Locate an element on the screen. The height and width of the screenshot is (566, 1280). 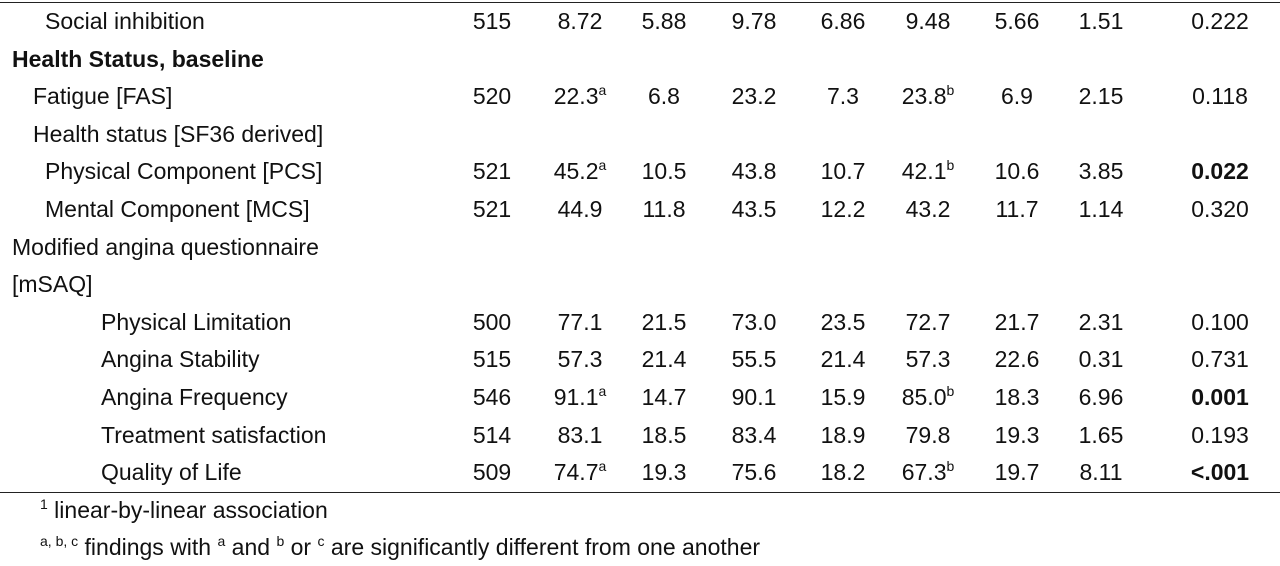
cell-value: 43.8 is located at coordinates (754, 171).